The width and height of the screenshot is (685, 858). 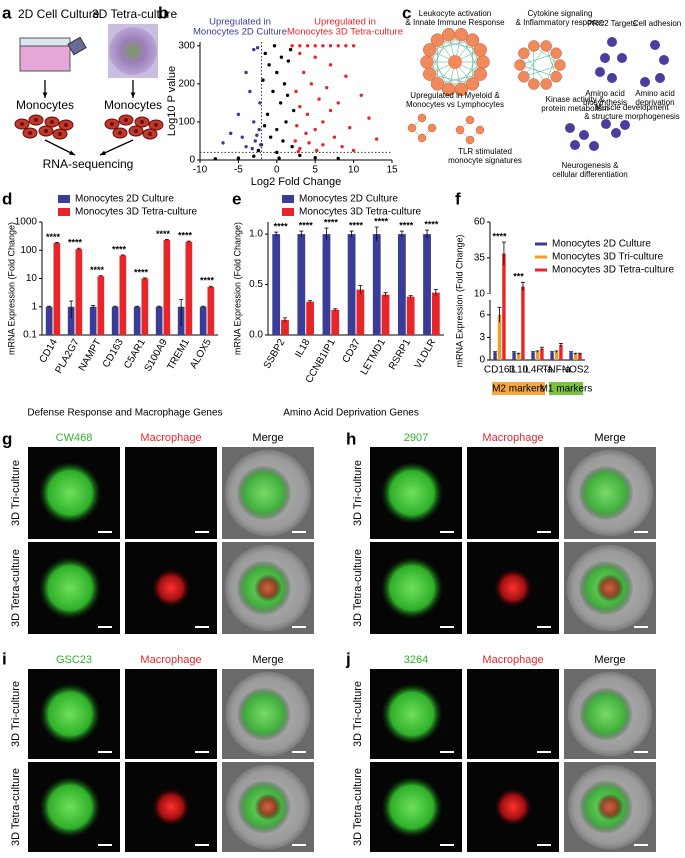 I want to click on x-tick-label: NOS2, so click(x=576, y=370).